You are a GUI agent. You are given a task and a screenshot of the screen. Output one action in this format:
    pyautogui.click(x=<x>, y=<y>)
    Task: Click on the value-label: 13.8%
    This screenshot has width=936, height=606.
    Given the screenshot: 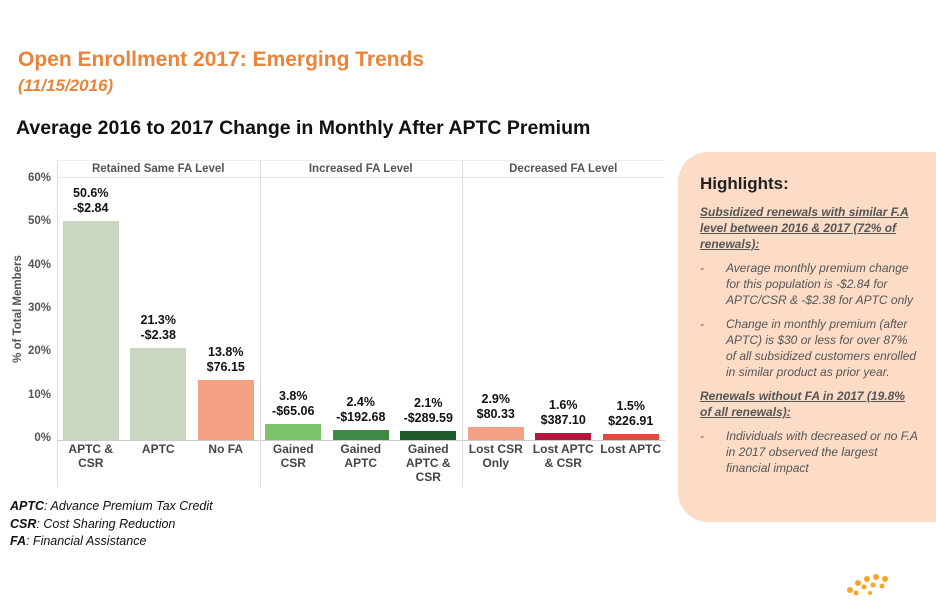 What is the action you would take?
    pyautogui.click(x=226, y=352)
    